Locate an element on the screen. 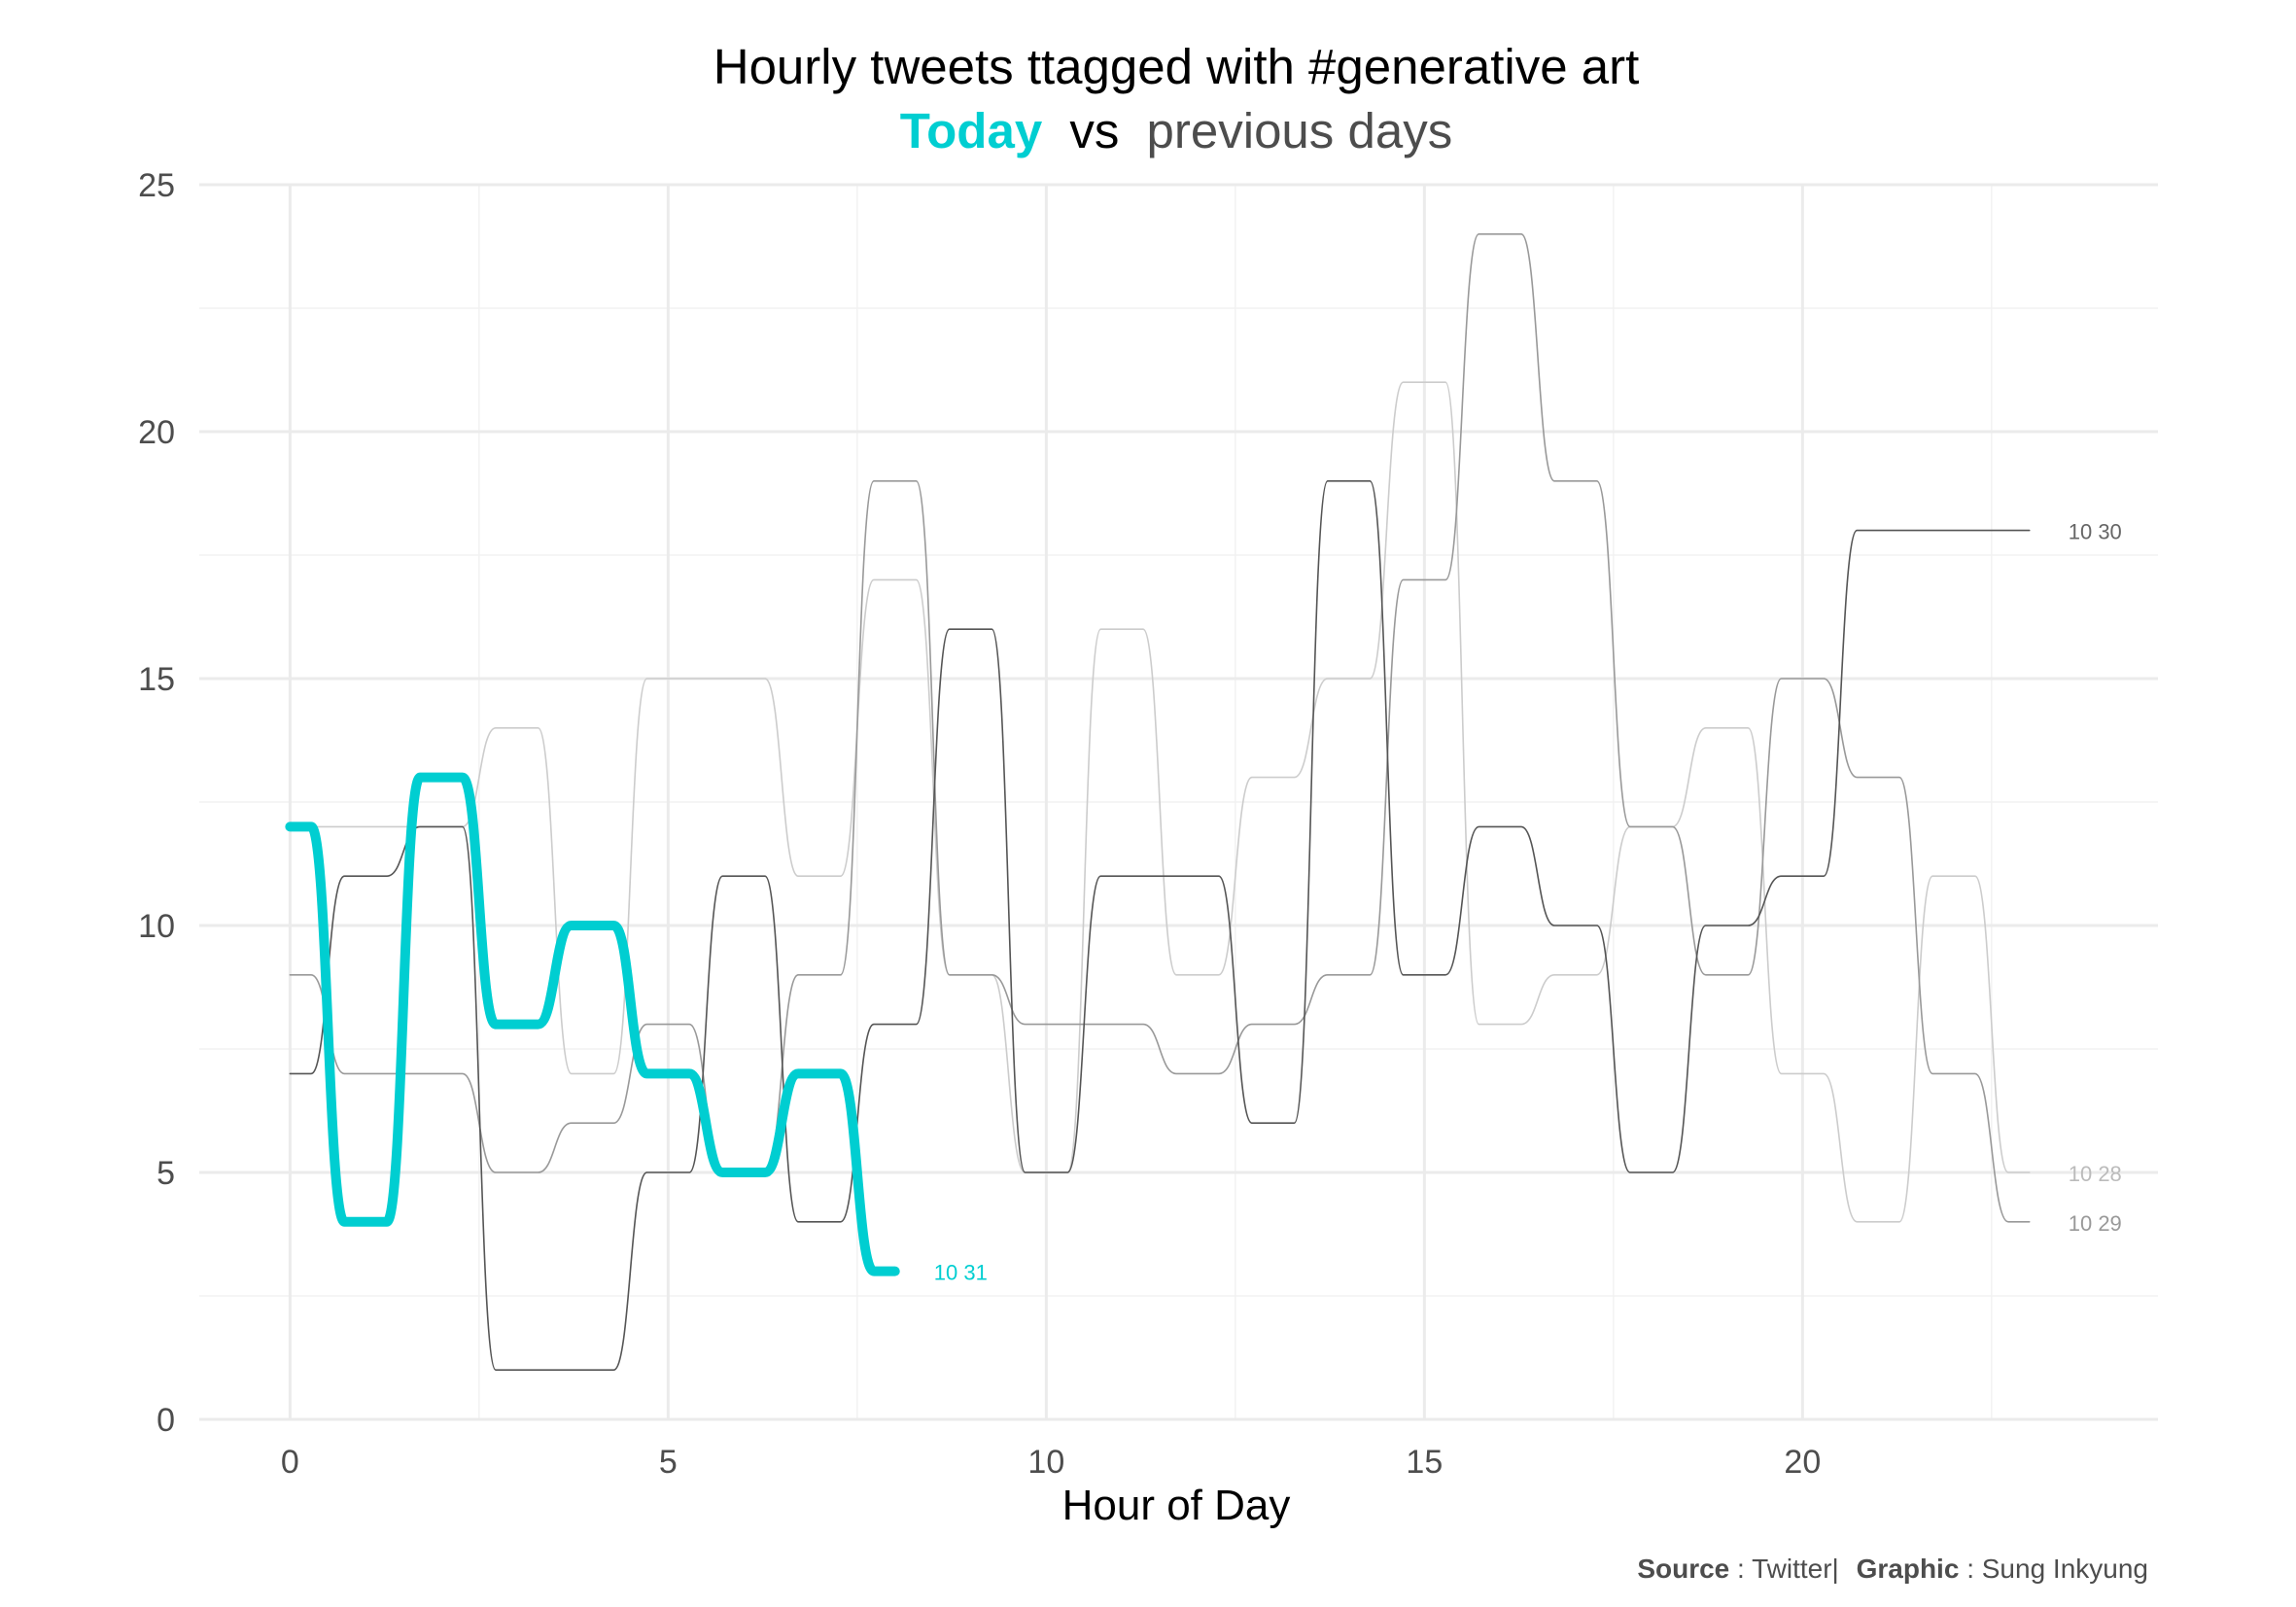 The image size is (2296, 1607). y-tick-label: 25 is located at coordinates (156, 185).